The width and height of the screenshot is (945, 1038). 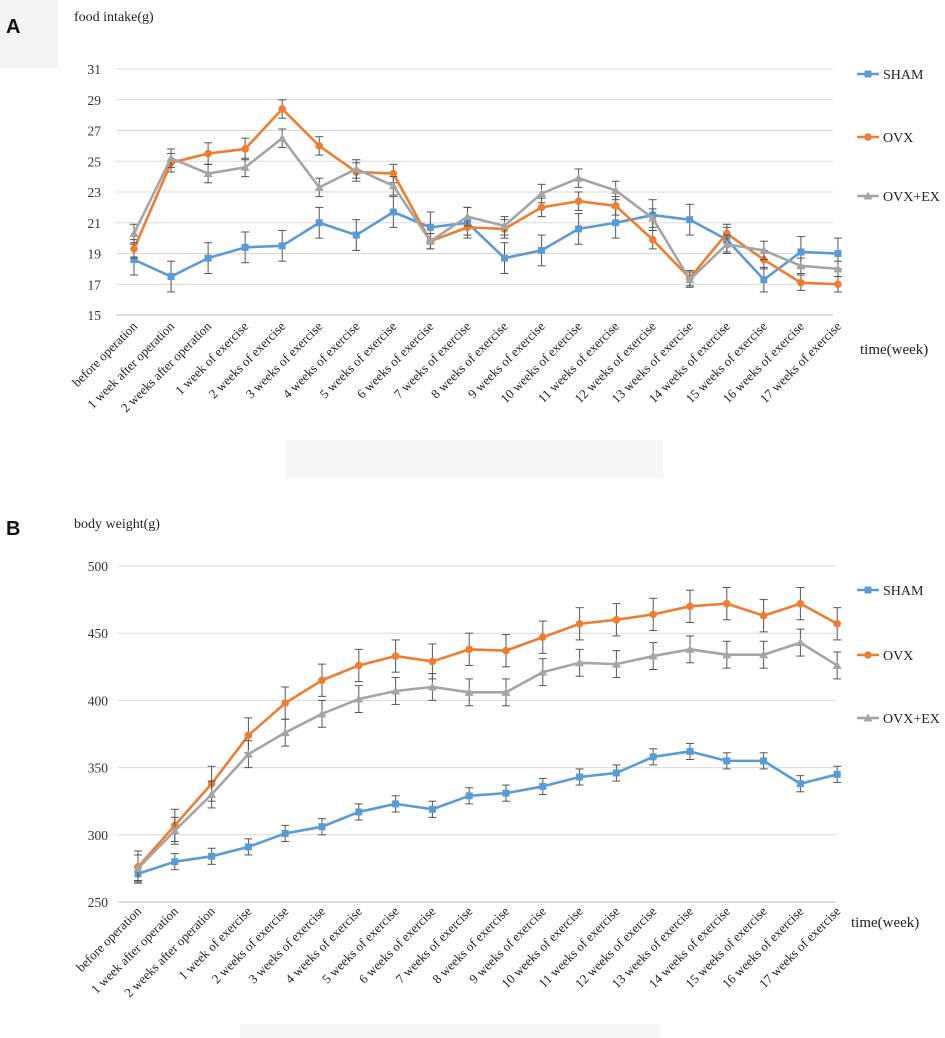 What do you see at coordinates (903, 591) in the screenshot?
I see `legend-label: SHAM` at bounding box center [903, 591].